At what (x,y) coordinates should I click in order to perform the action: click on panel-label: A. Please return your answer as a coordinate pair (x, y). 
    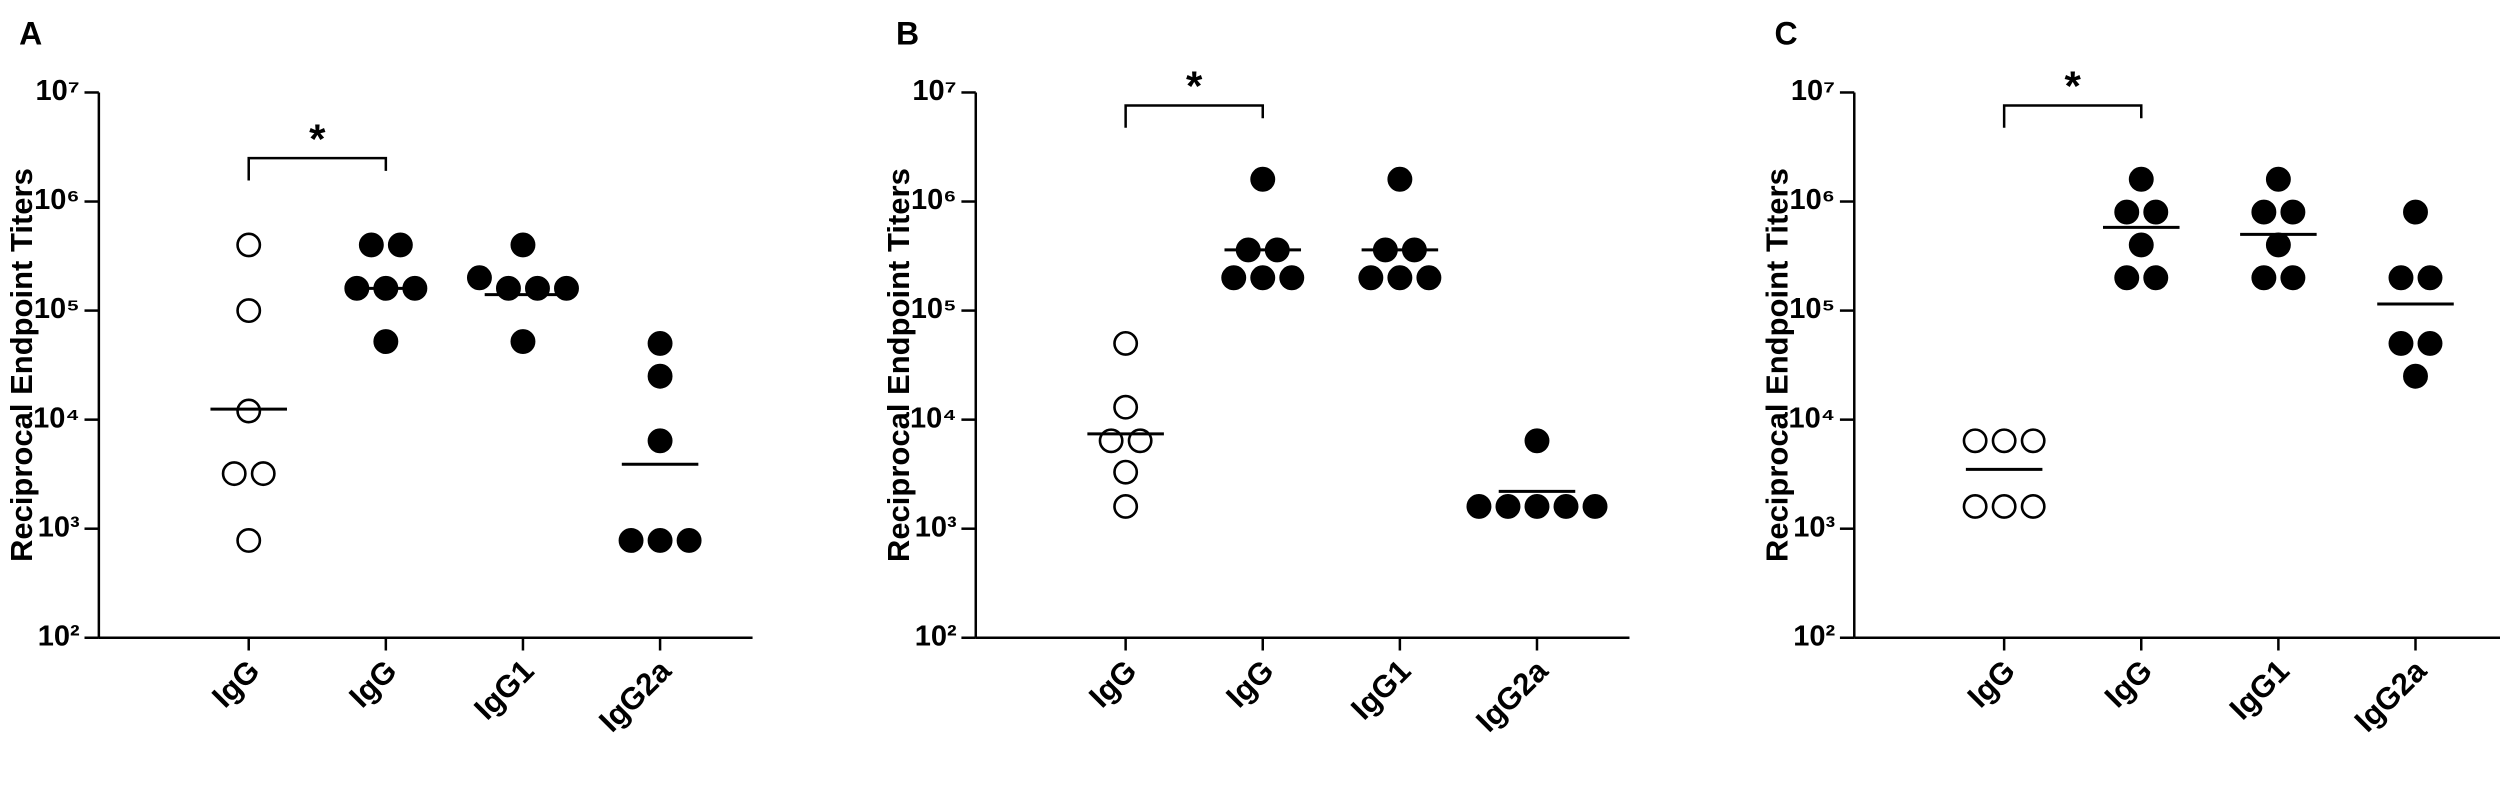
    Looking at the image, I should click on (30, 34).